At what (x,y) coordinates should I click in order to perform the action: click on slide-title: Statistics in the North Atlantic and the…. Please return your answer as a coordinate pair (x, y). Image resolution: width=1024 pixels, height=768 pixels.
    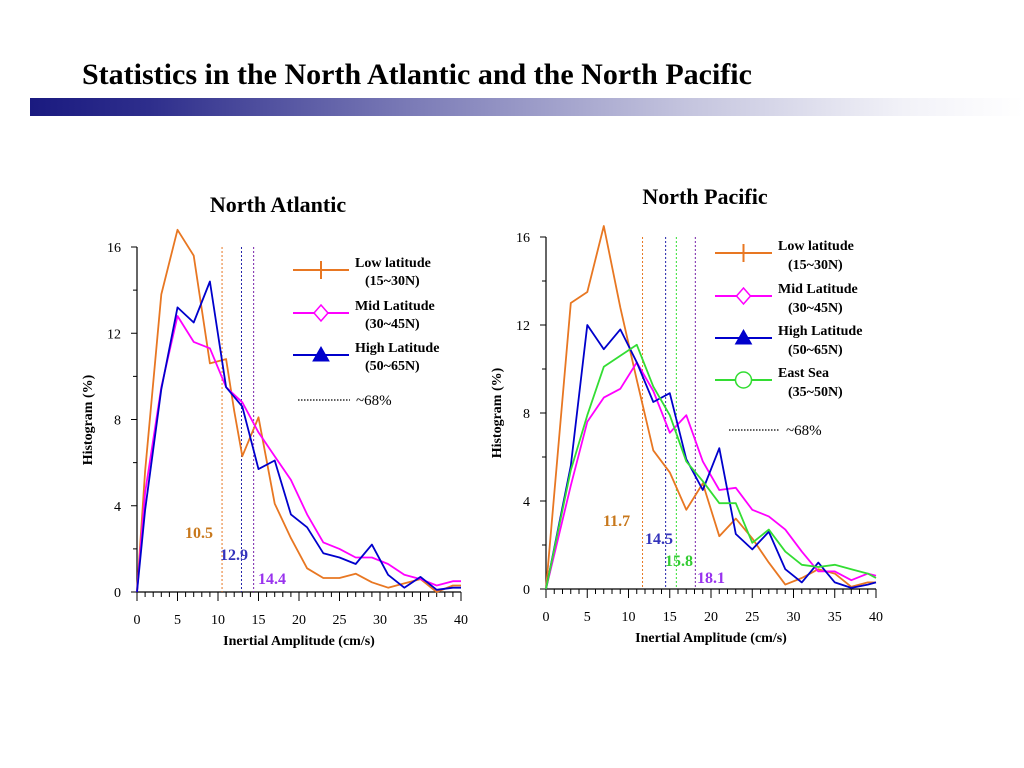
    Looking at the image, I should click on (417, 74).